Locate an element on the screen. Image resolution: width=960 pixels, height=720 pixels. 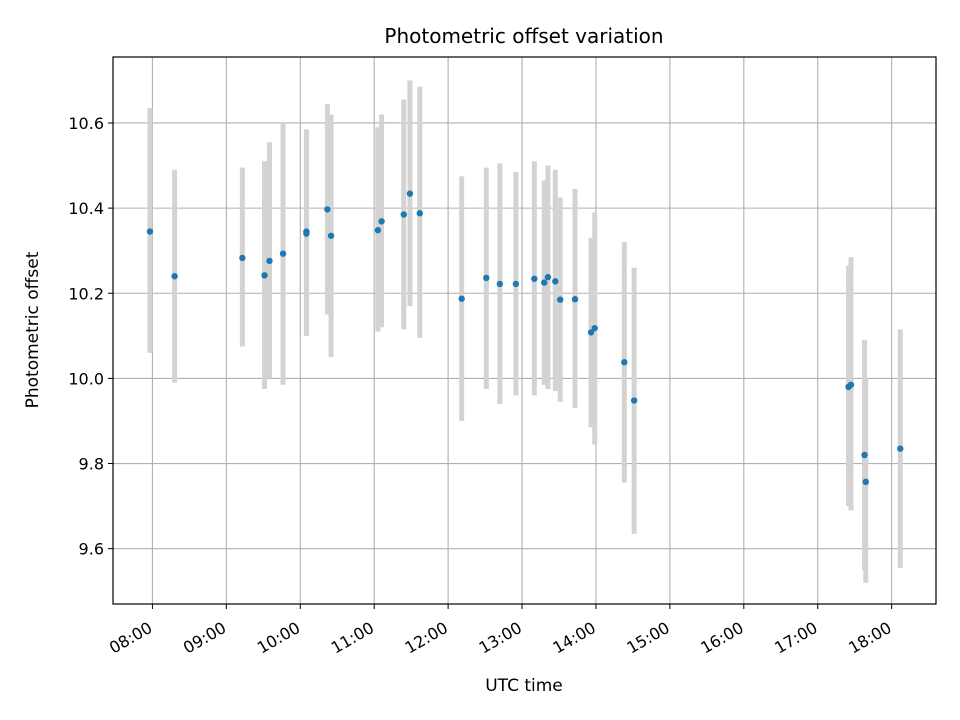
y-tick-label: 9.8 is located at coordinates (91, 464).